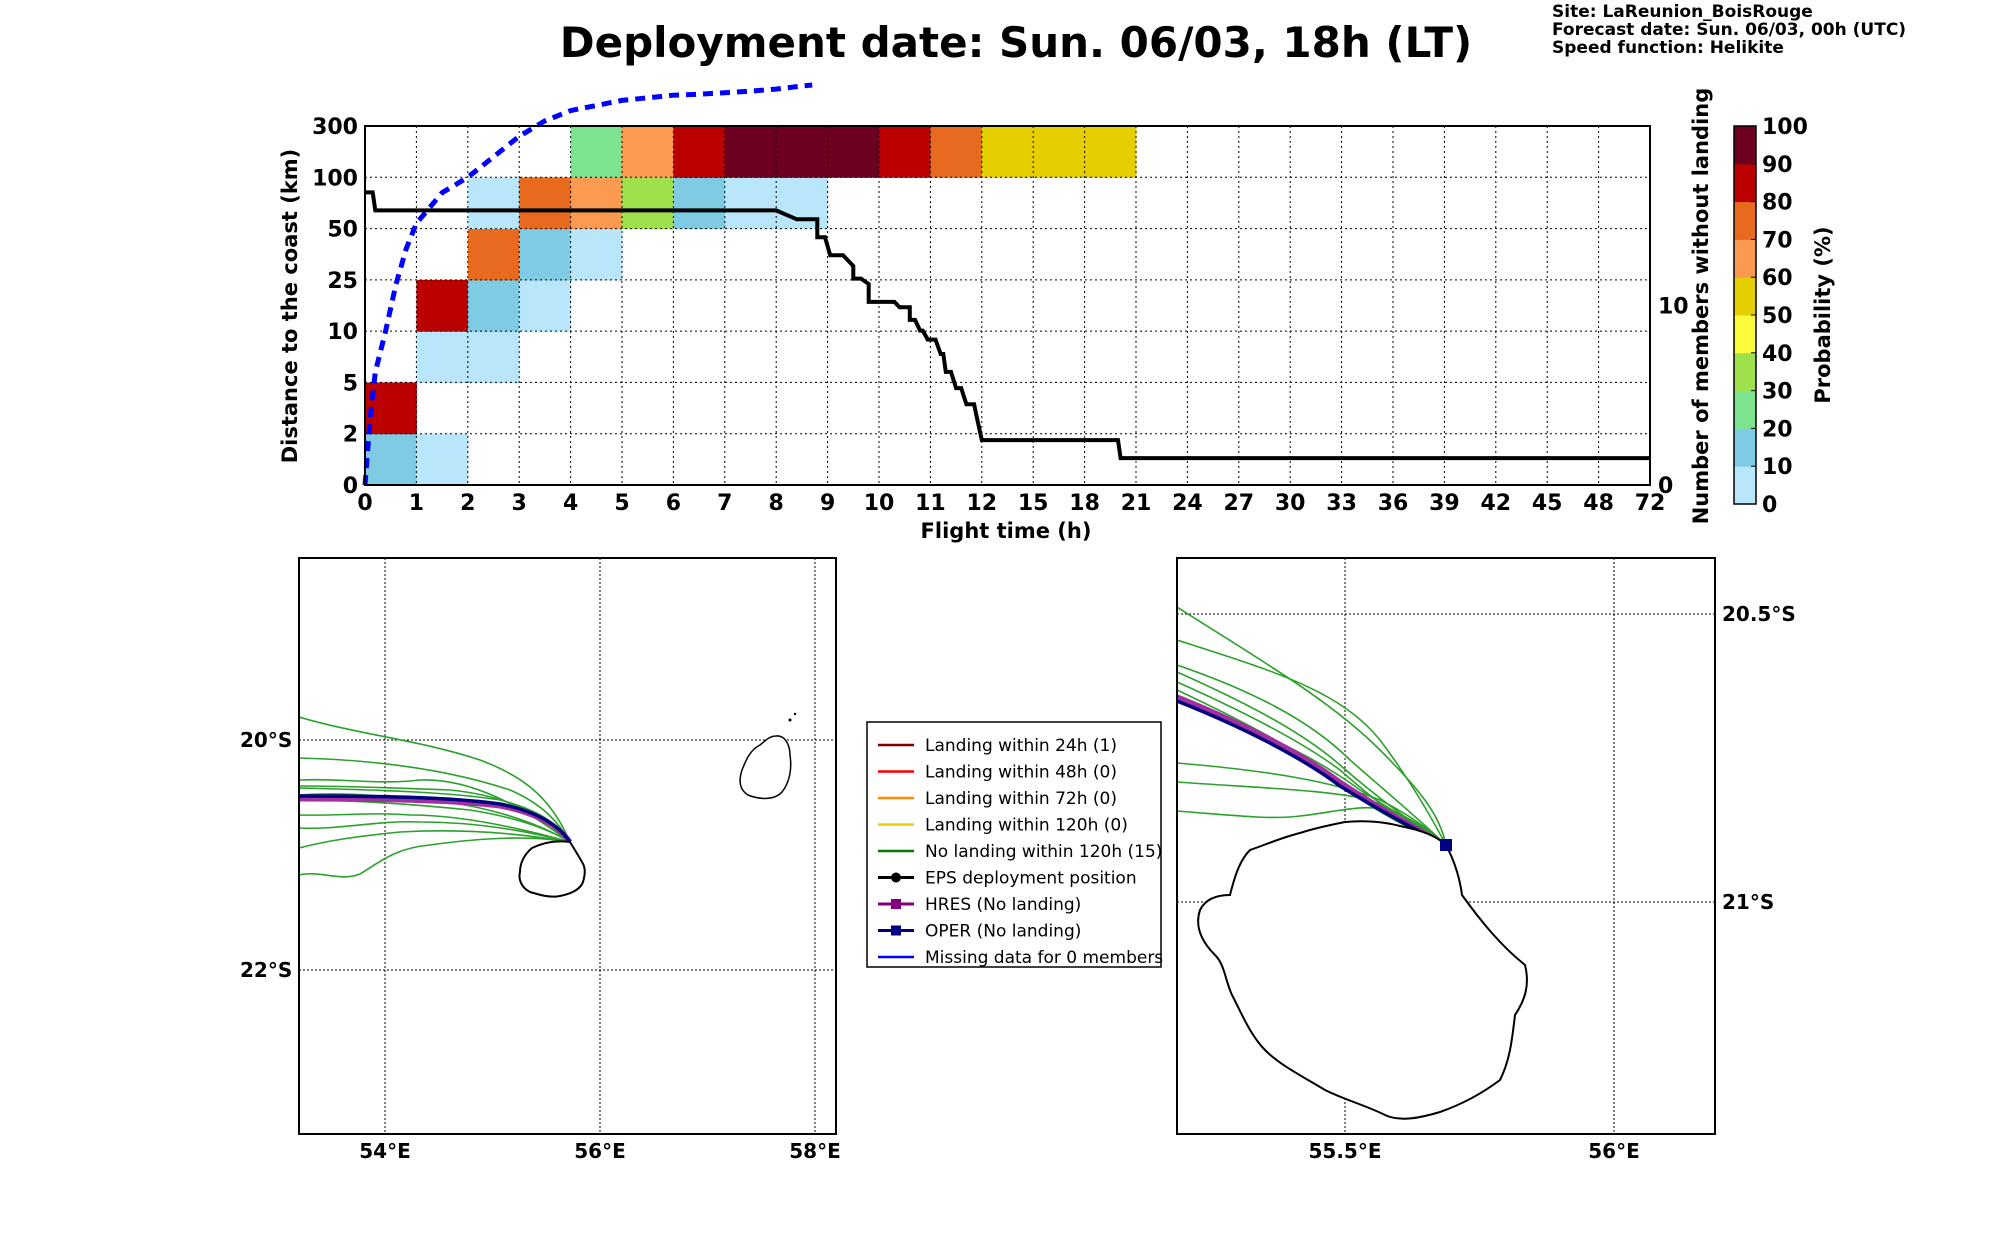 This screenshot has width=2000, height=1254. I want to click on x-tick-label: 33, so click(1341, 503).